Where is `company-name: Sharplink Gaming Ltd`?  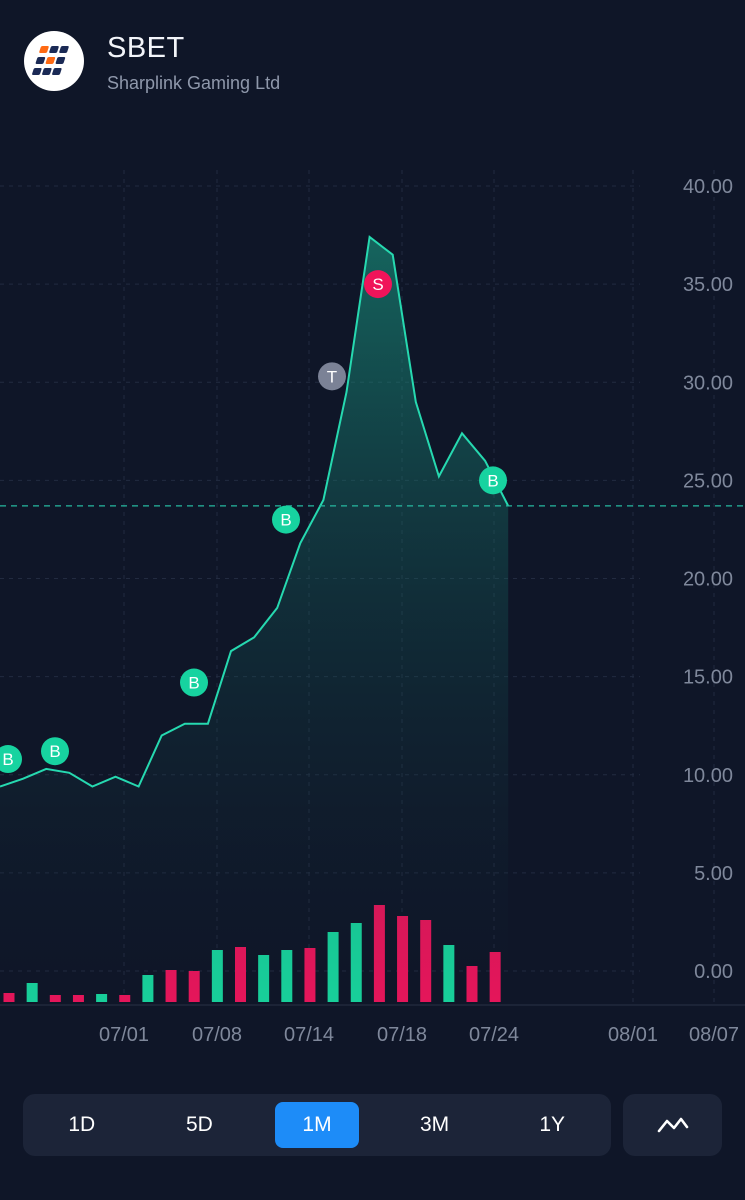
company-name: Sharplink Gaming Ltd is located at coordinates (194, 83).